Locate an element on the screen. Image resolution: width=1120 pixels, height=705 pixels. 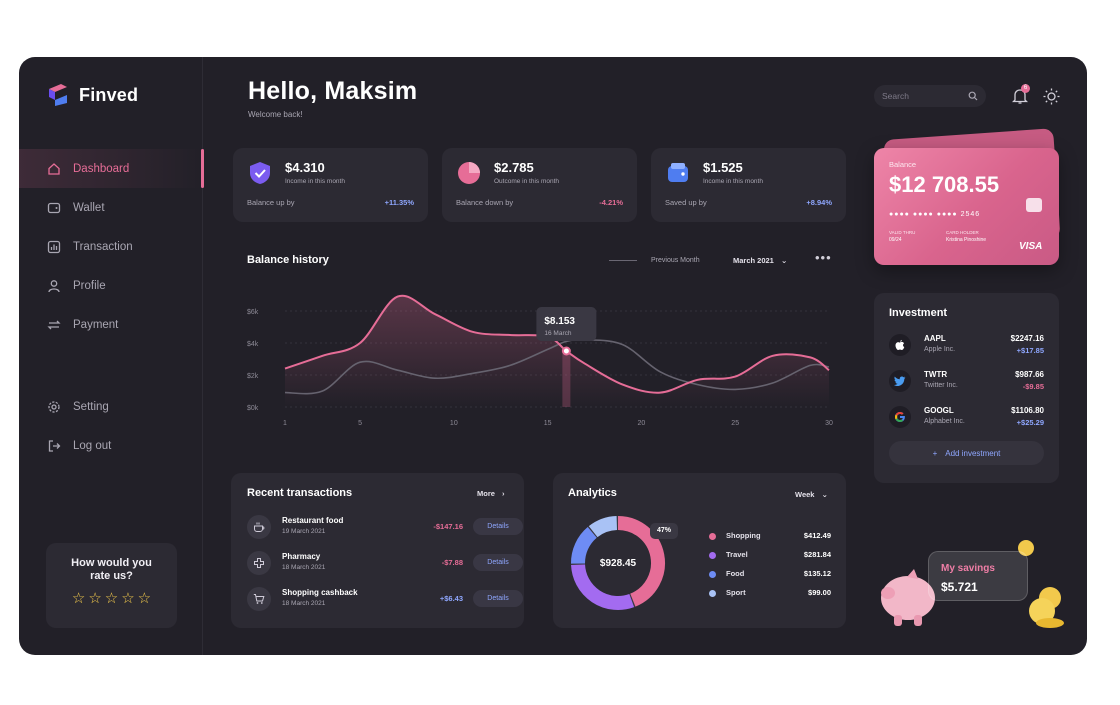
stat-subtitle: Income in this month is located at coordinates (315, 181).